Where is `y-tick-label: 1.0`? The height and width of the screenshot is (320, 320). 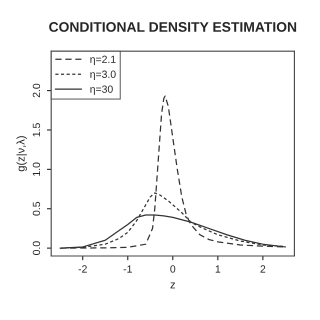
y-tick-label: 1.0 is located at coordinates (36, 169).